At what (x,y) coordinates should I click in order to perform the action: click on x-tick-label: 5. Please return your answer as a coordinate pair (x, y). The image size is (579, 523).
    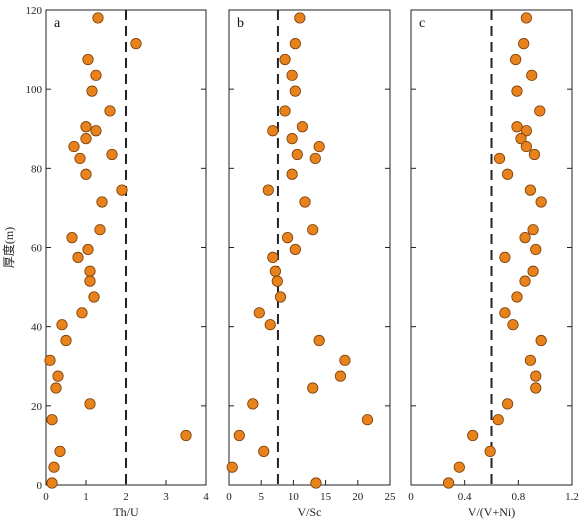
    Looking at the image, I should click on (261, 497).